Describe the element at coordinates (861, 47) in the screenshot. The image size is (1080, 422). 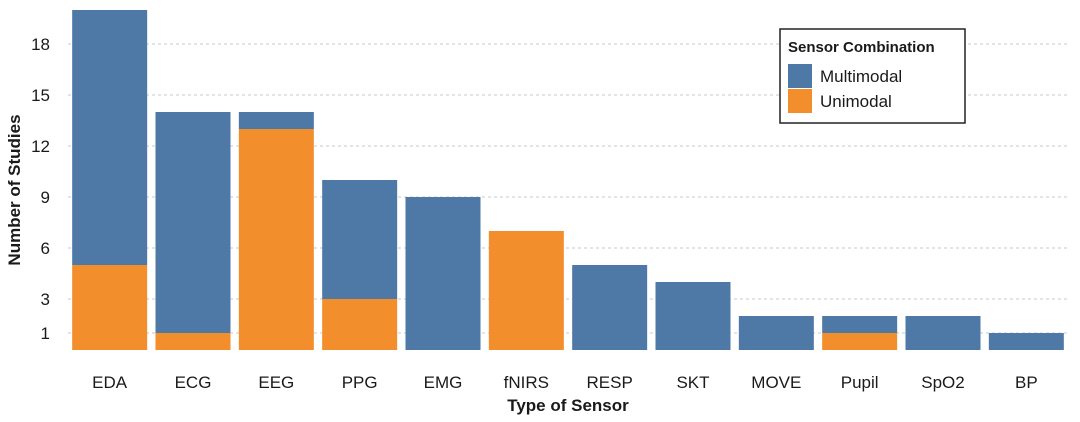
I see `legend-title: Sensor Combination` at that location.